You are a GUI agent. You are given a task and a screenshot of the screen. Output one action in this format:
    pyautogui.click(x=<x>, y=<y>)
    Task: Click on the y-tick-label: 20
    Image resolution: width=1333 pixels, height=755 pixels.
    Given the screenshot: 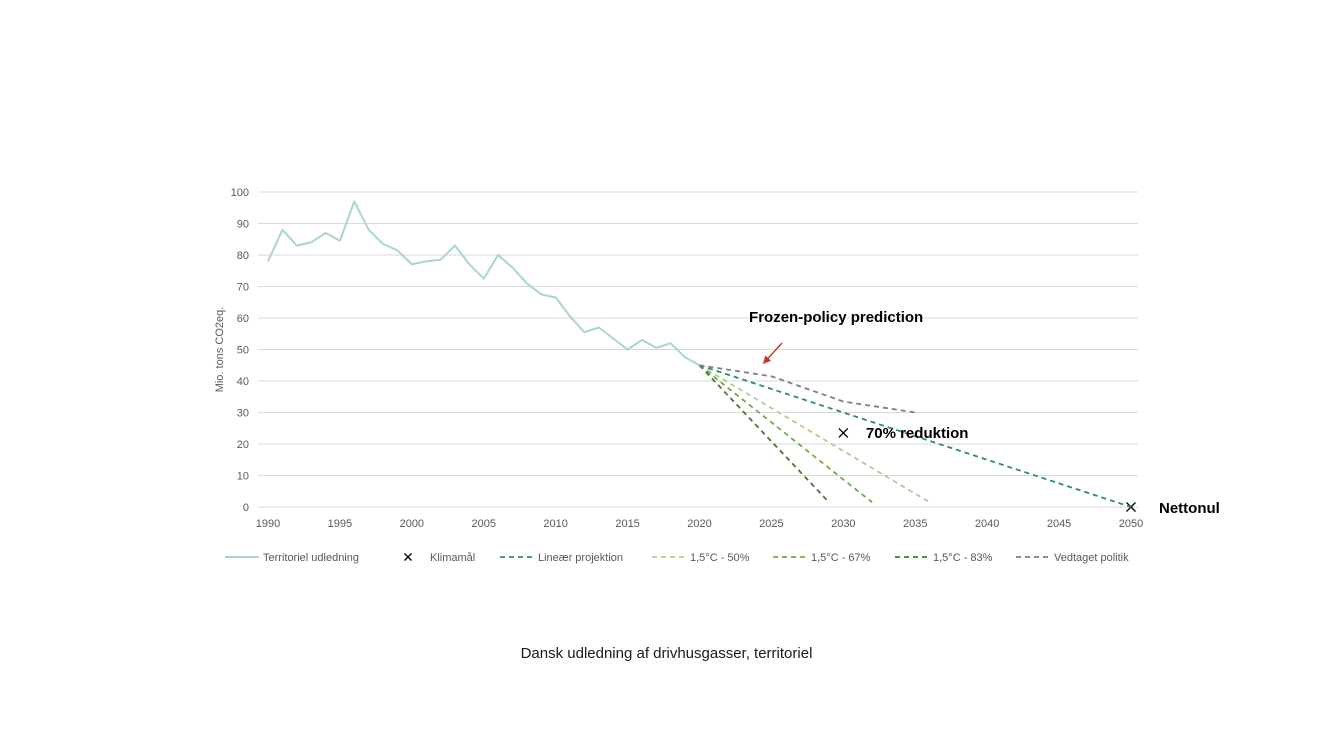 What is the action you would take?
    pyautogui.click(x=243, y=445)
    